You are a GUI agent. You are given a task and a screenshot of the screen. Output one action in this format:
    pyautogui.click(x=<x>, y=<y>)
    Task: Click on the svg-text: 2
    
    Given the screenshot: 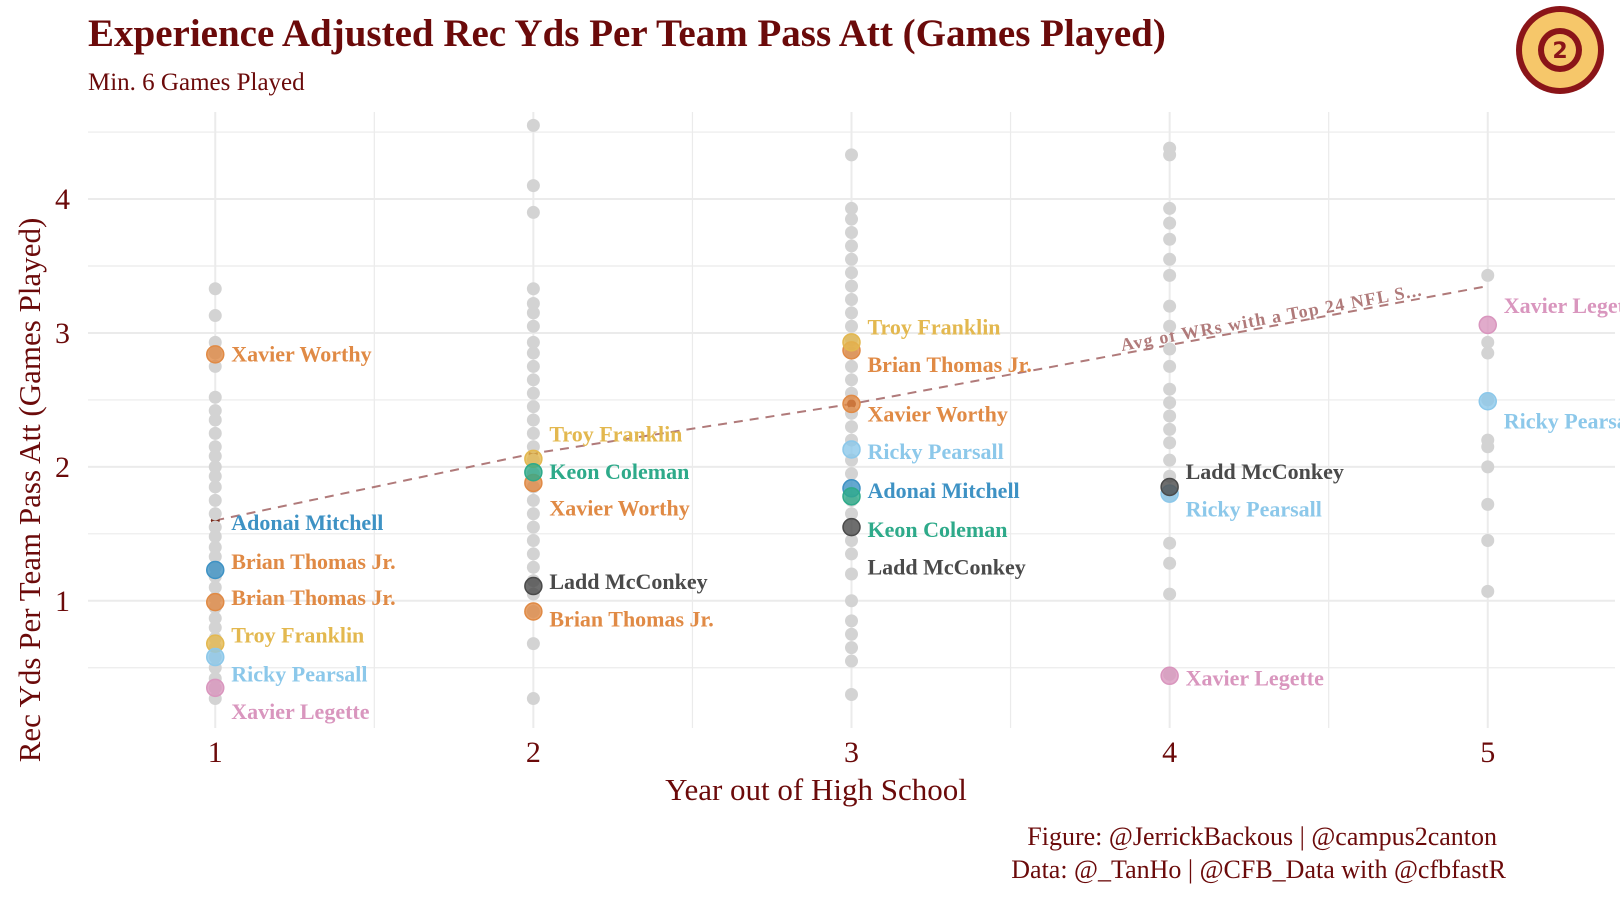 What is the action you would take?
    pyautogui.click(x=1559, y=51)
    